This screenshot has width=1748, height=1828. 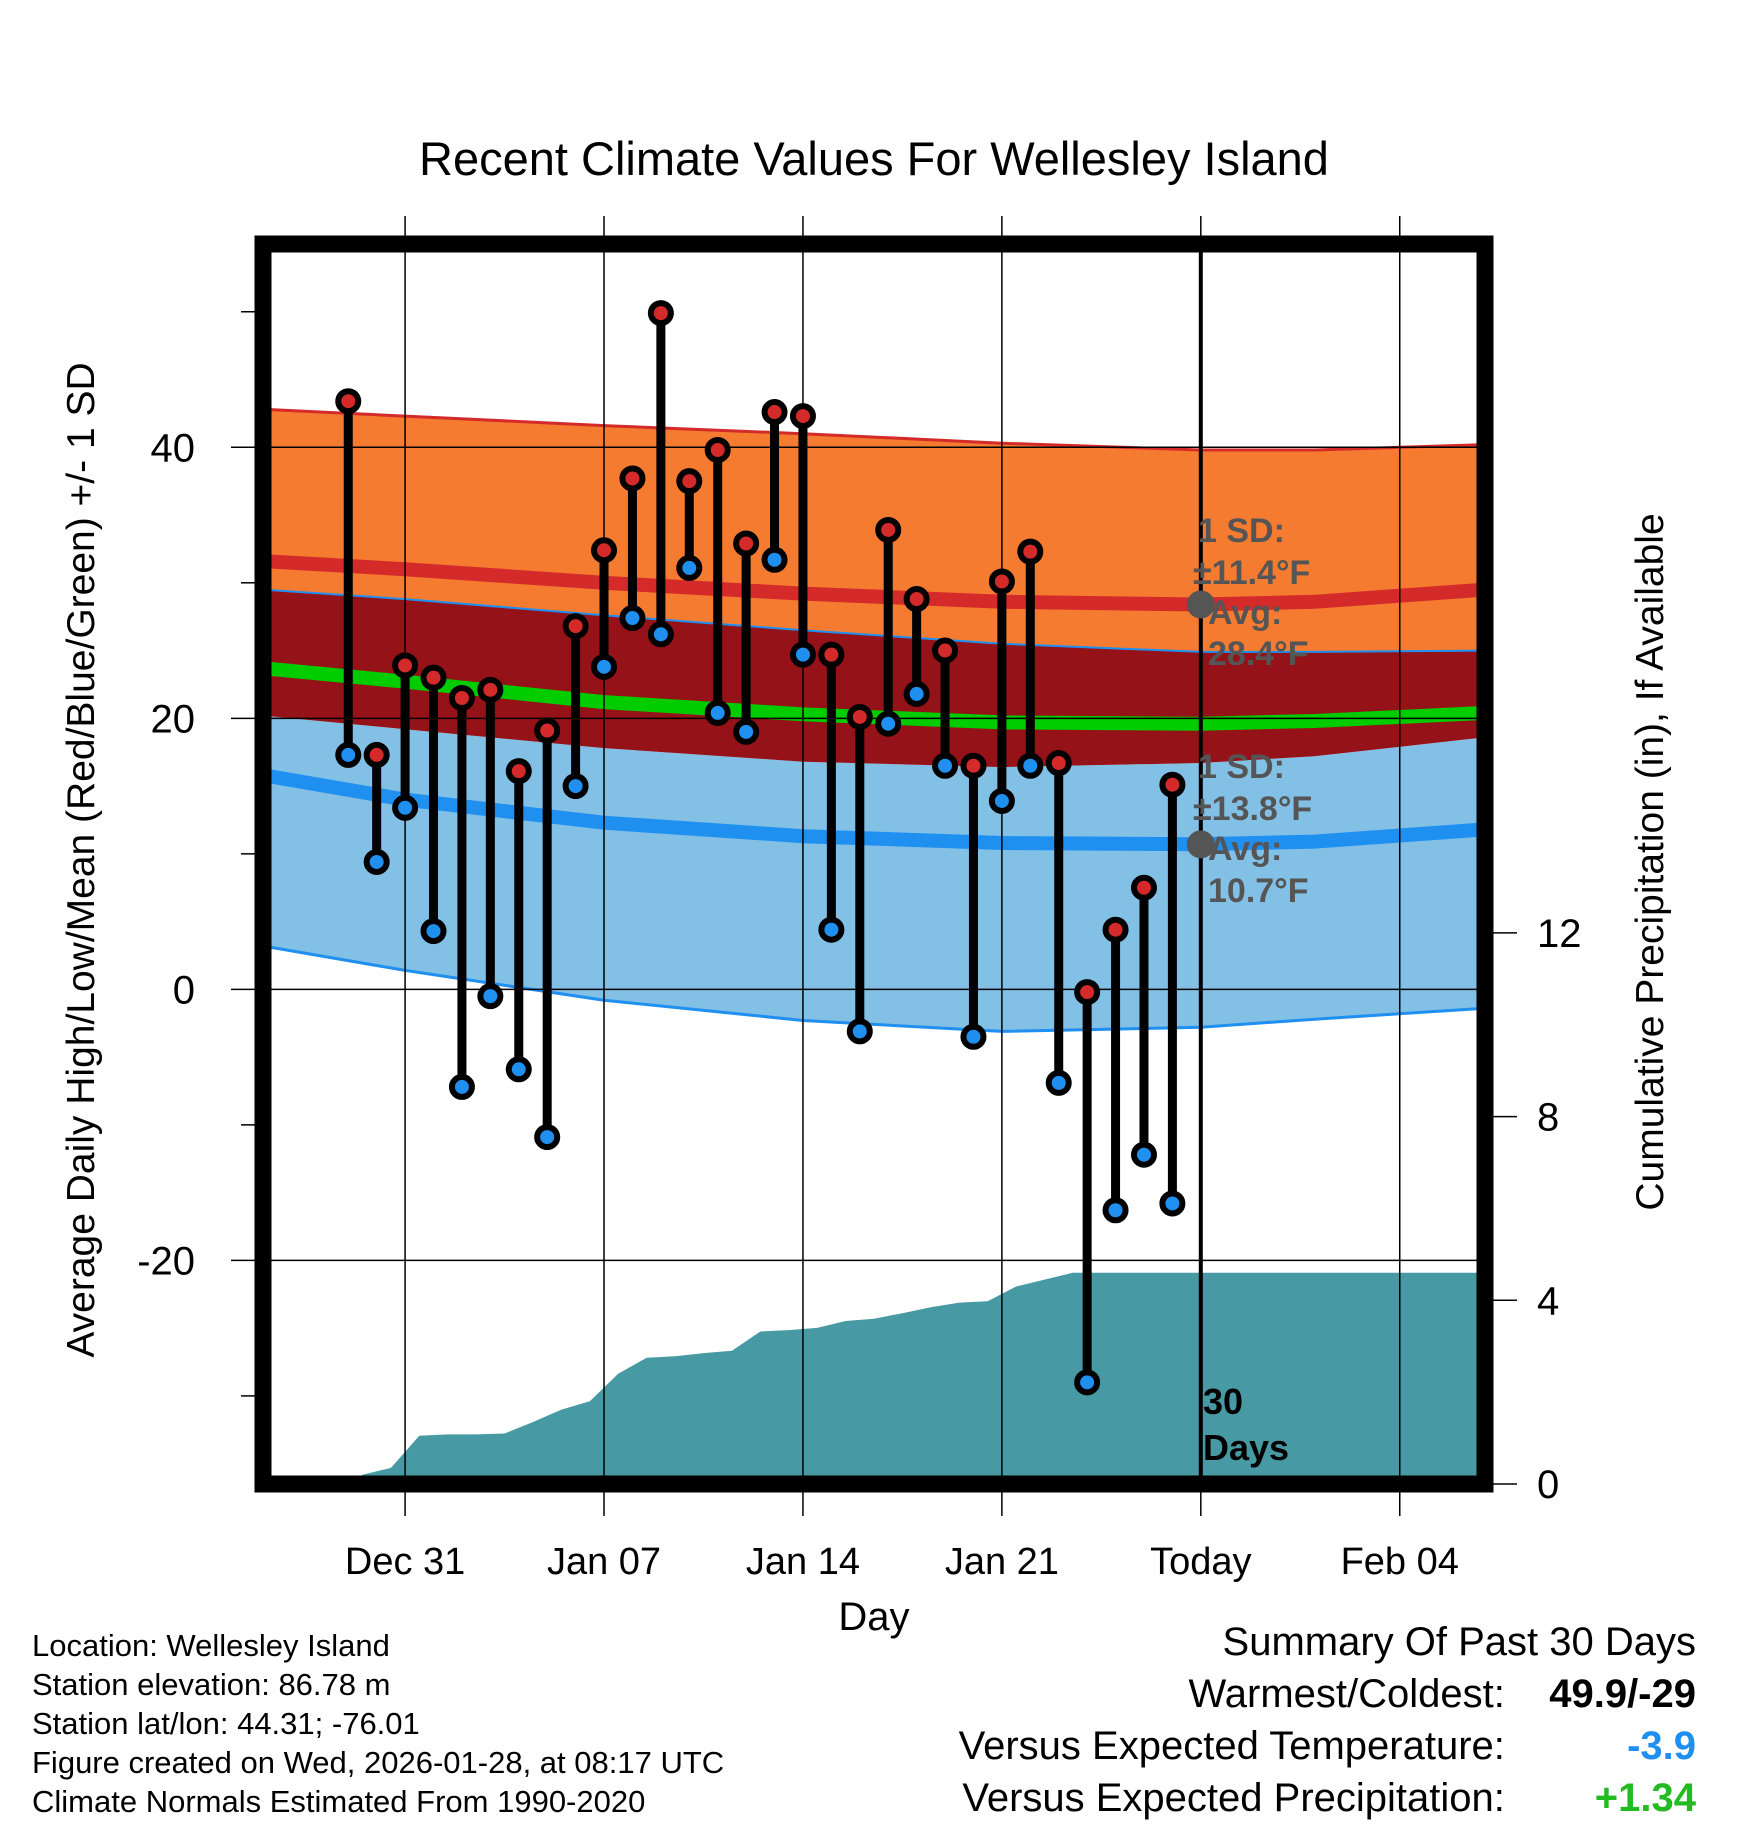 What do you see at coordinates (604, 1562) in the screenshot?
I see `x-tick-label: Jan 07` at bounding box center [604, 1562].